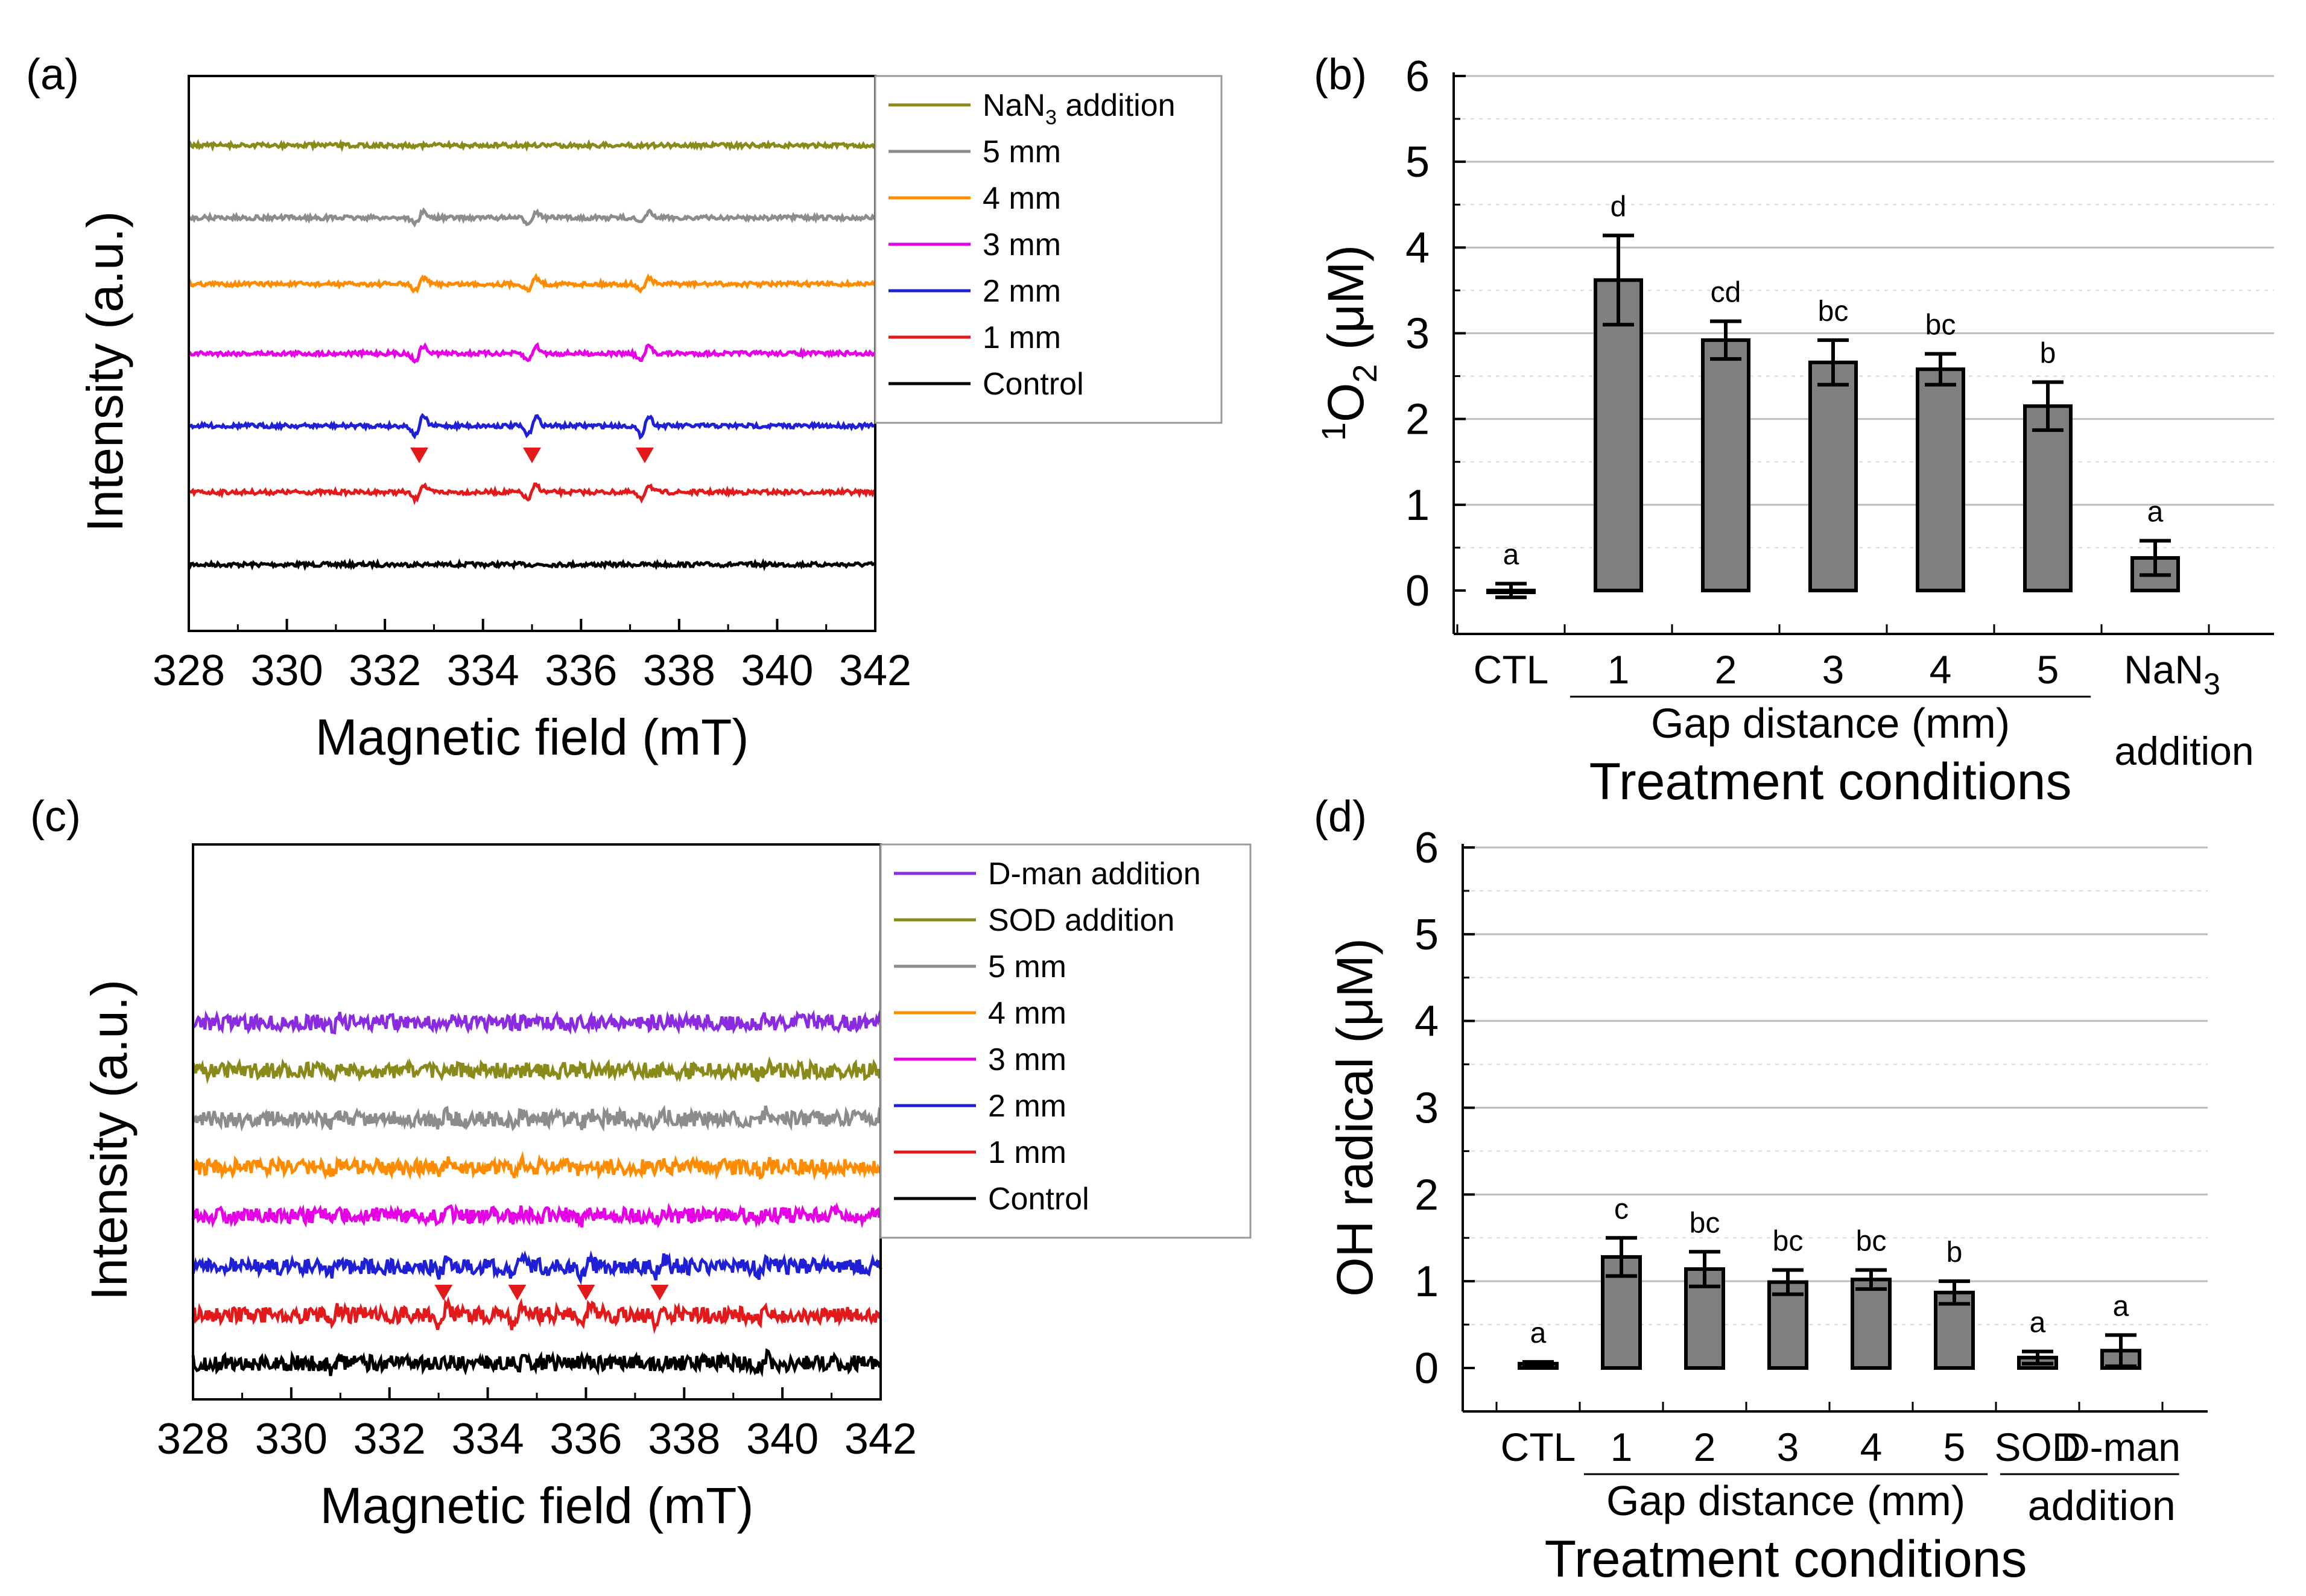 The image size is (2306, 1596). Describe the element at coordinates (390, 1439) in the screenshot. I see `x-tick-label: 332` at that location.